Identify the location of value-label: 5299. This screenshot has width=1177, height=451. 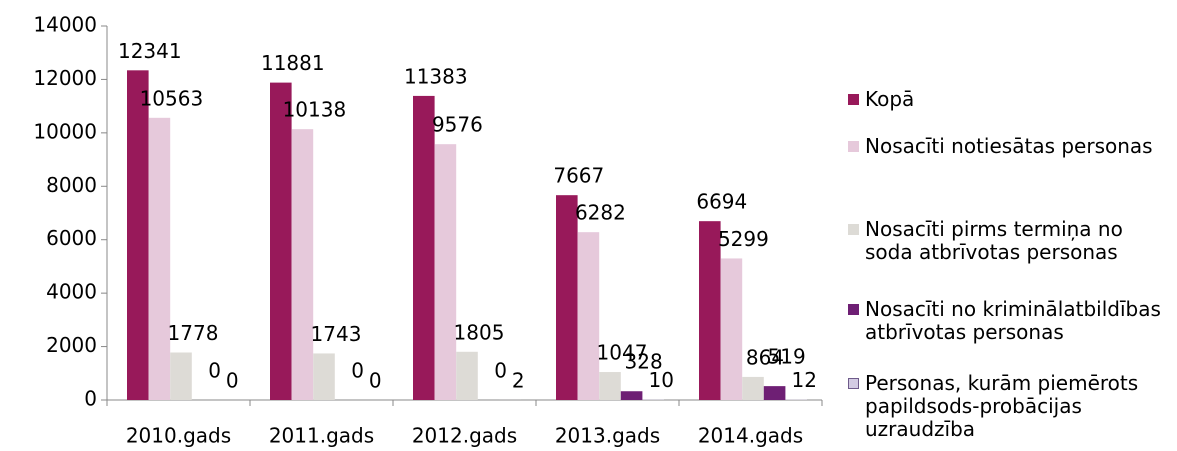
(743, 239).